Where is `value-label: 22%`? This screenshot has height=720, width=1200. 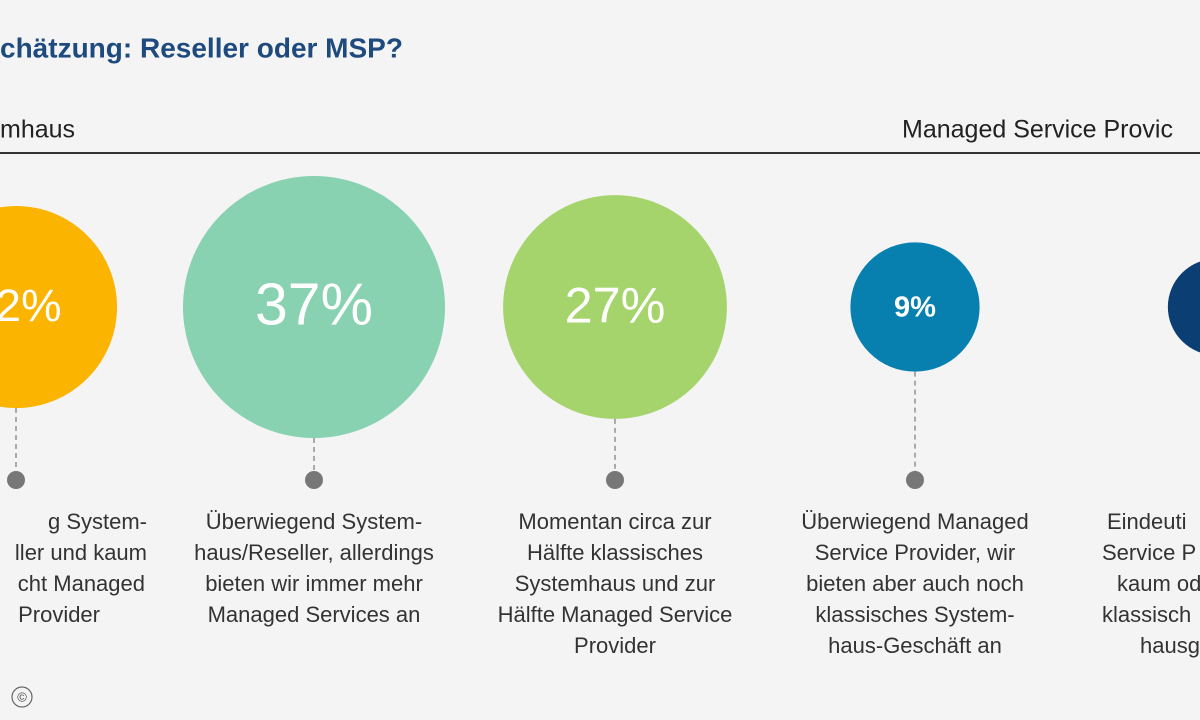
value-label: 22% is located at coordinates (30, 305).